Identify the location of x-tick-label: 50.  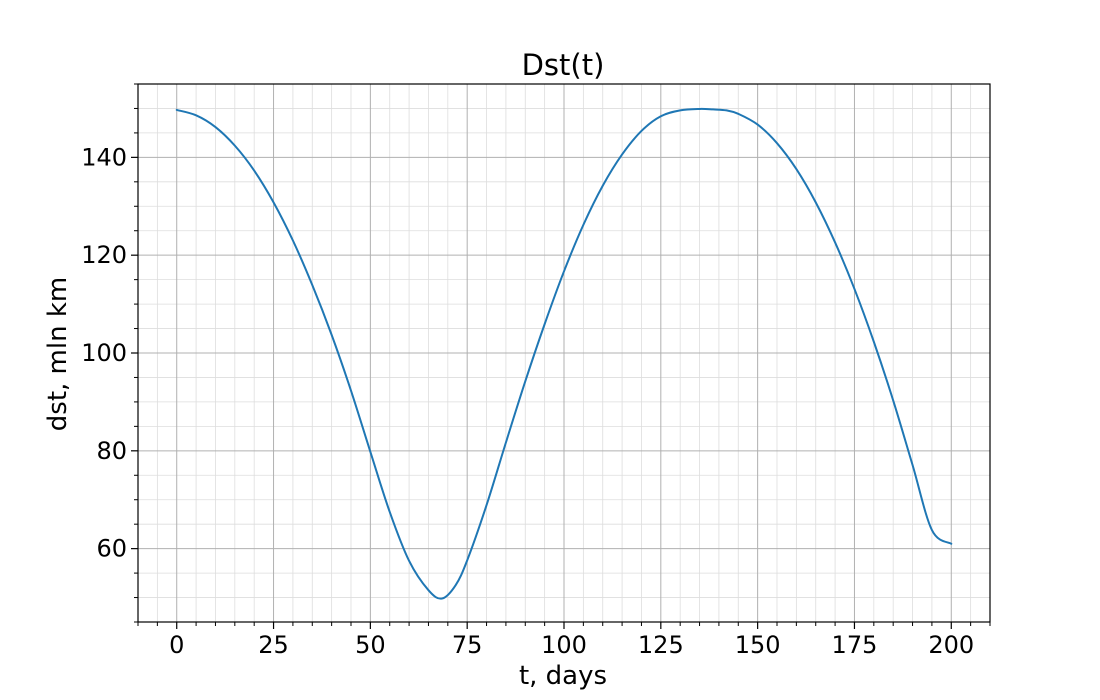
(370, 645).